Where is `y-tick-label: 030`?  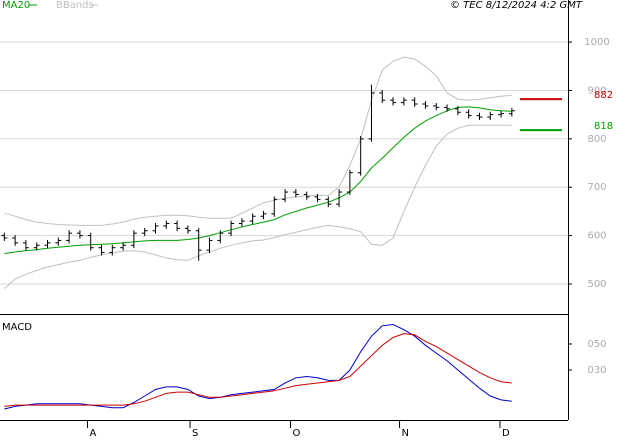
y-tick-label: 030 is located at coordinates (596, 370).